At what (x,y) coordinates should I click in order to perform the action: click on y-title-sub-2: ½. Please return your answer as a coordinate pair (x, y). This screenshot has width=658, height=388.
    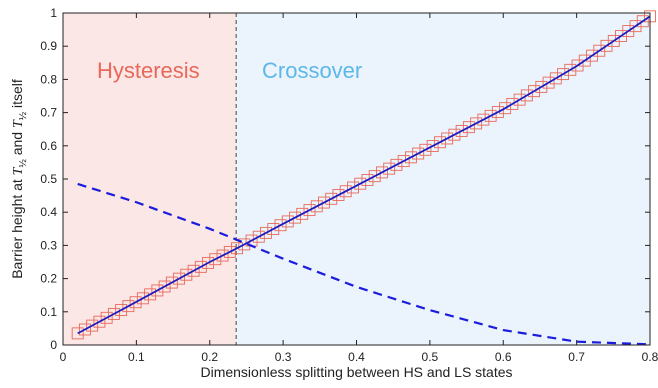
    Looking at the image, I should click on (23, 115).